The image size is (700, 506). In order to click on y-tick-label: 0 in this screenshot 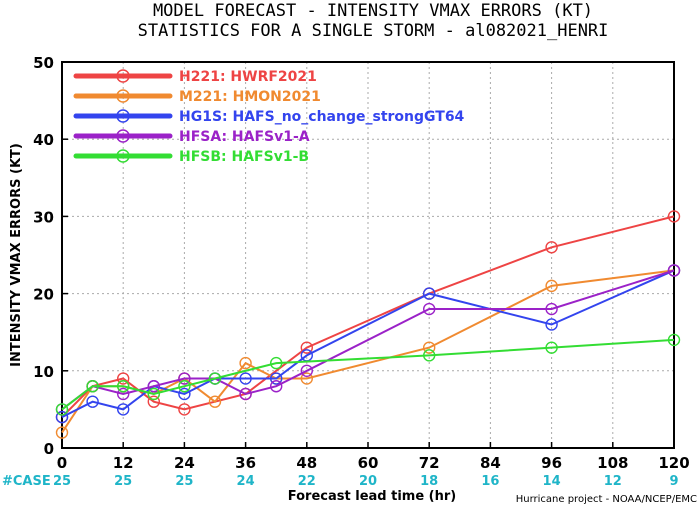, I will do `click(49, 449)`.